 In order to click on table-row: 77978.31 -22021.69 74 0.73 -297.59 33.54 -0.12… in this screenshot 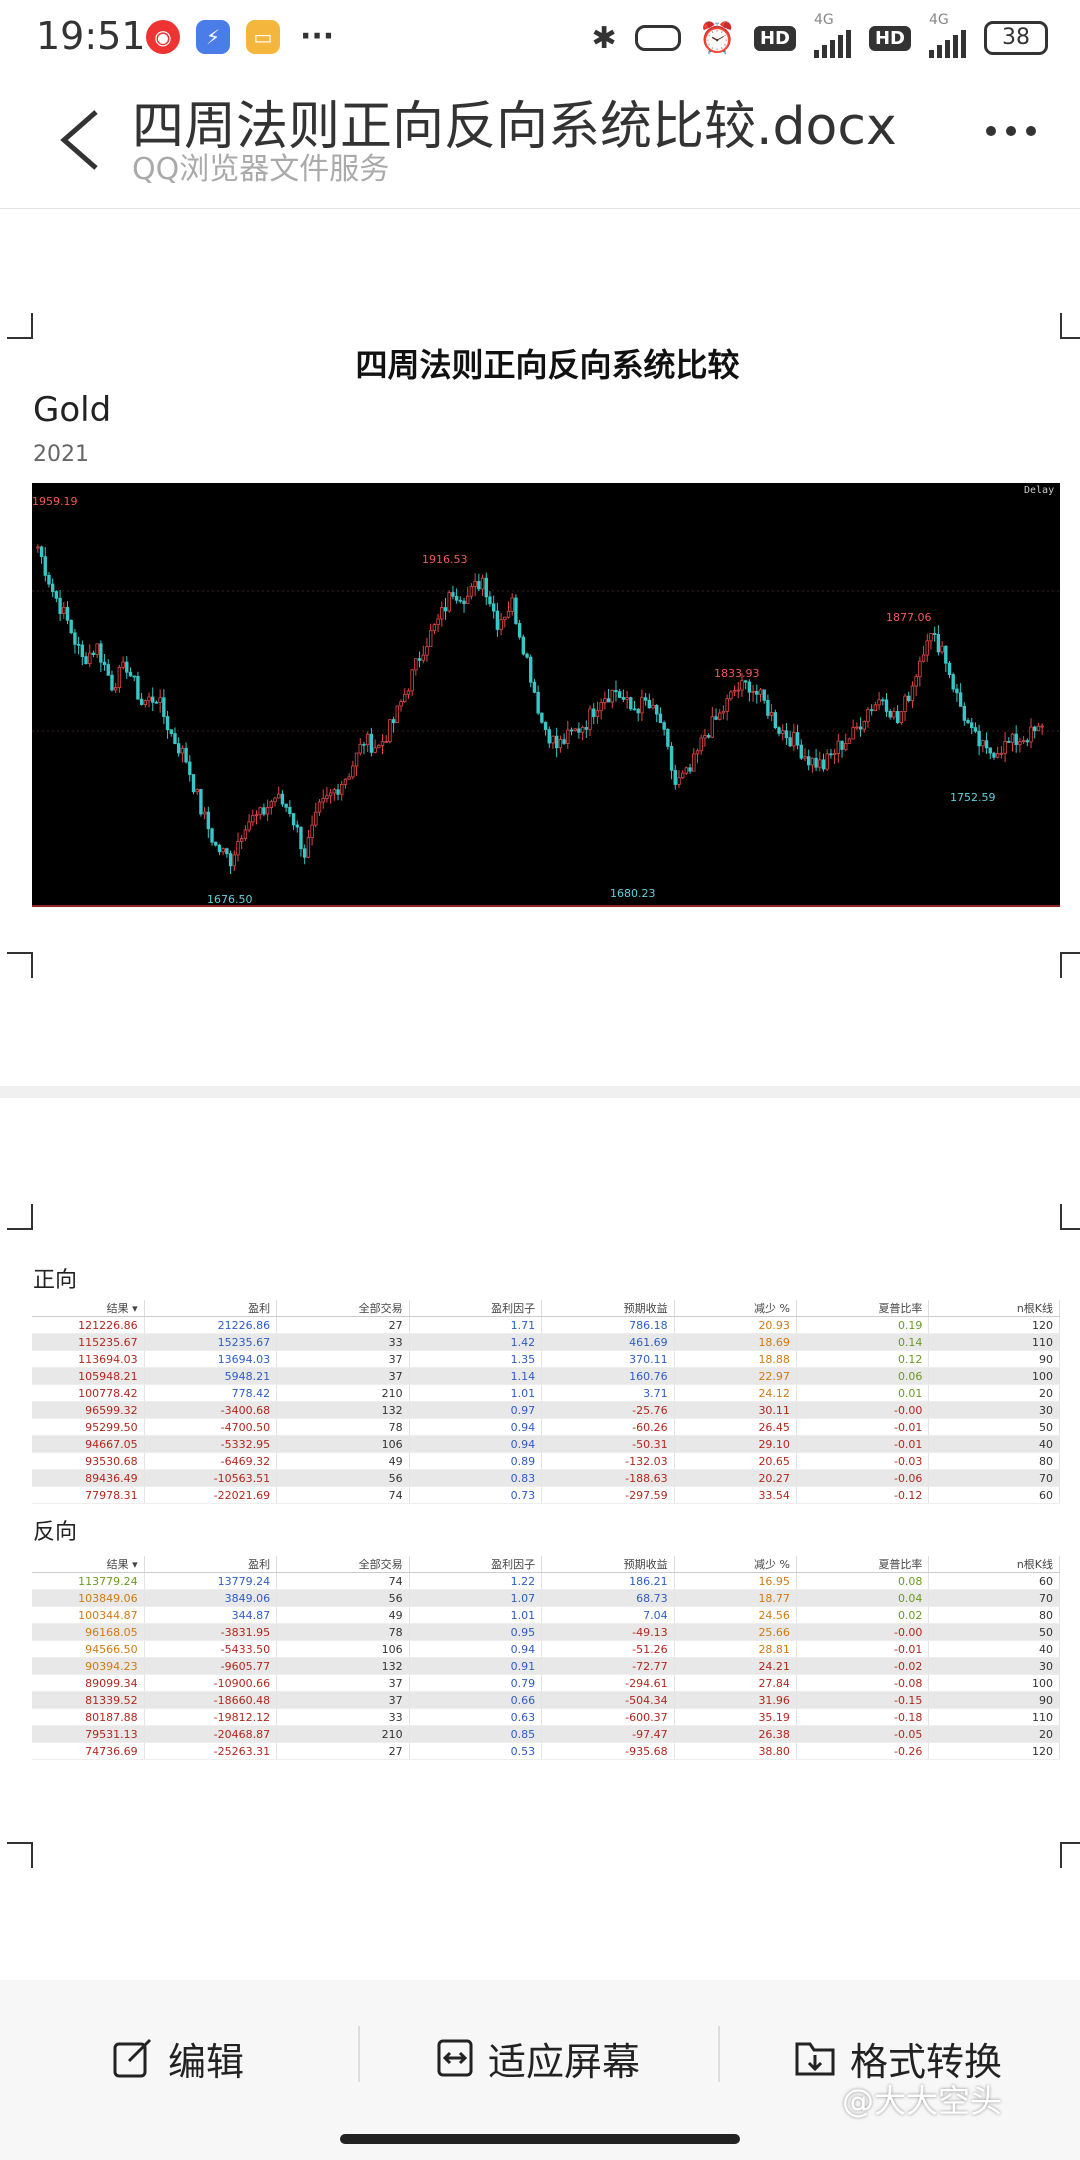, I will do `click(546, 1495)`.